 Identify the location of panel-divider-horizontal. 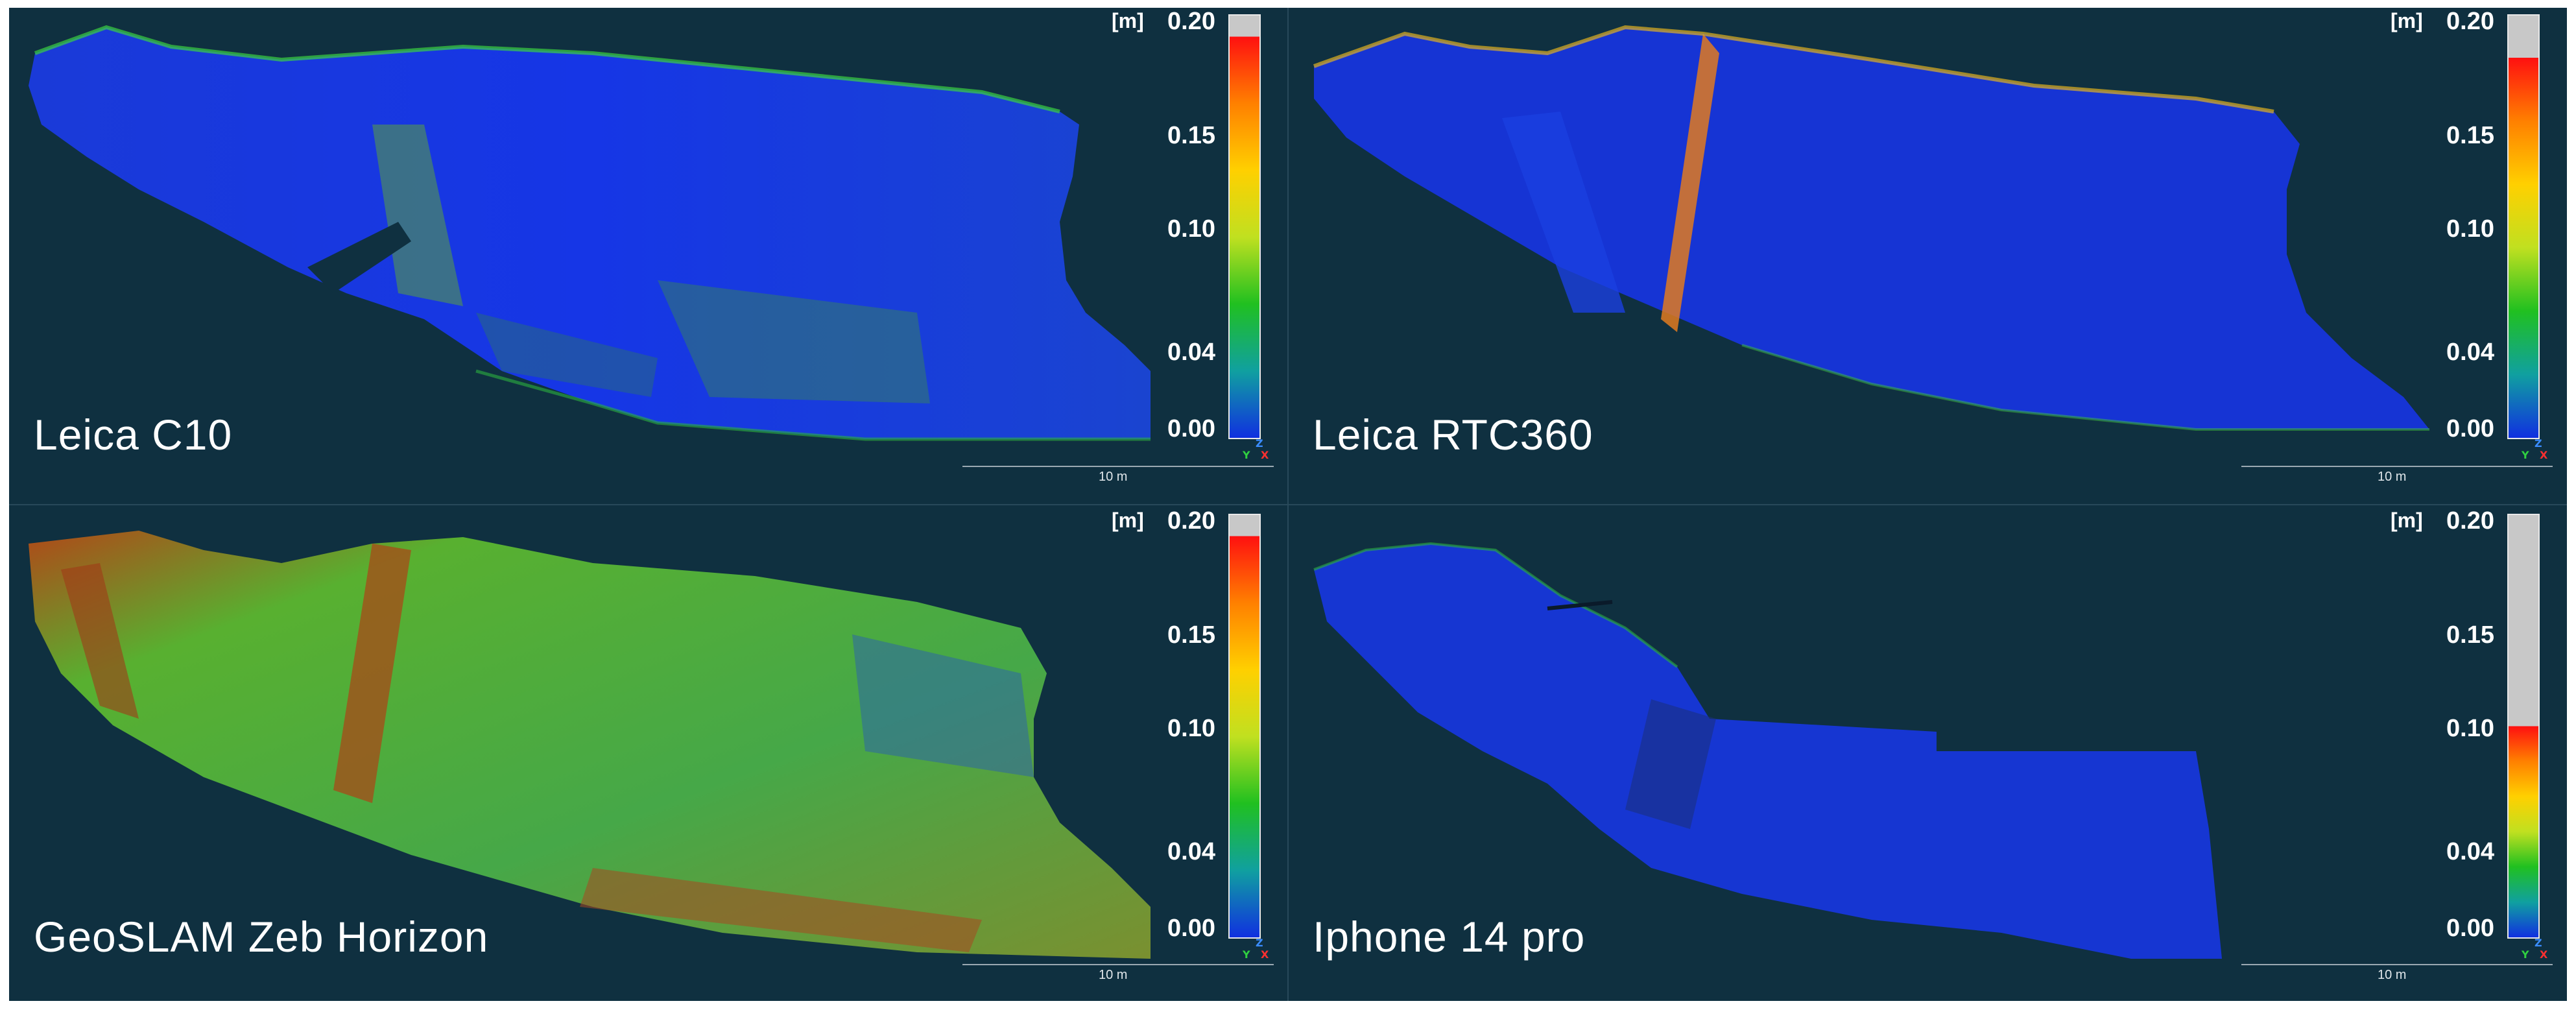
(1288, 504).